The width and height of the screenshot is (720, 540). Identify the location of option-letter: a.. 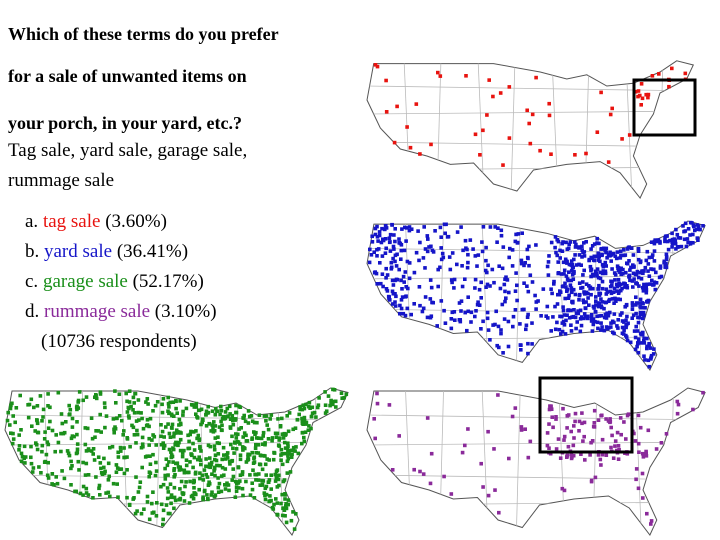
(32, 221).